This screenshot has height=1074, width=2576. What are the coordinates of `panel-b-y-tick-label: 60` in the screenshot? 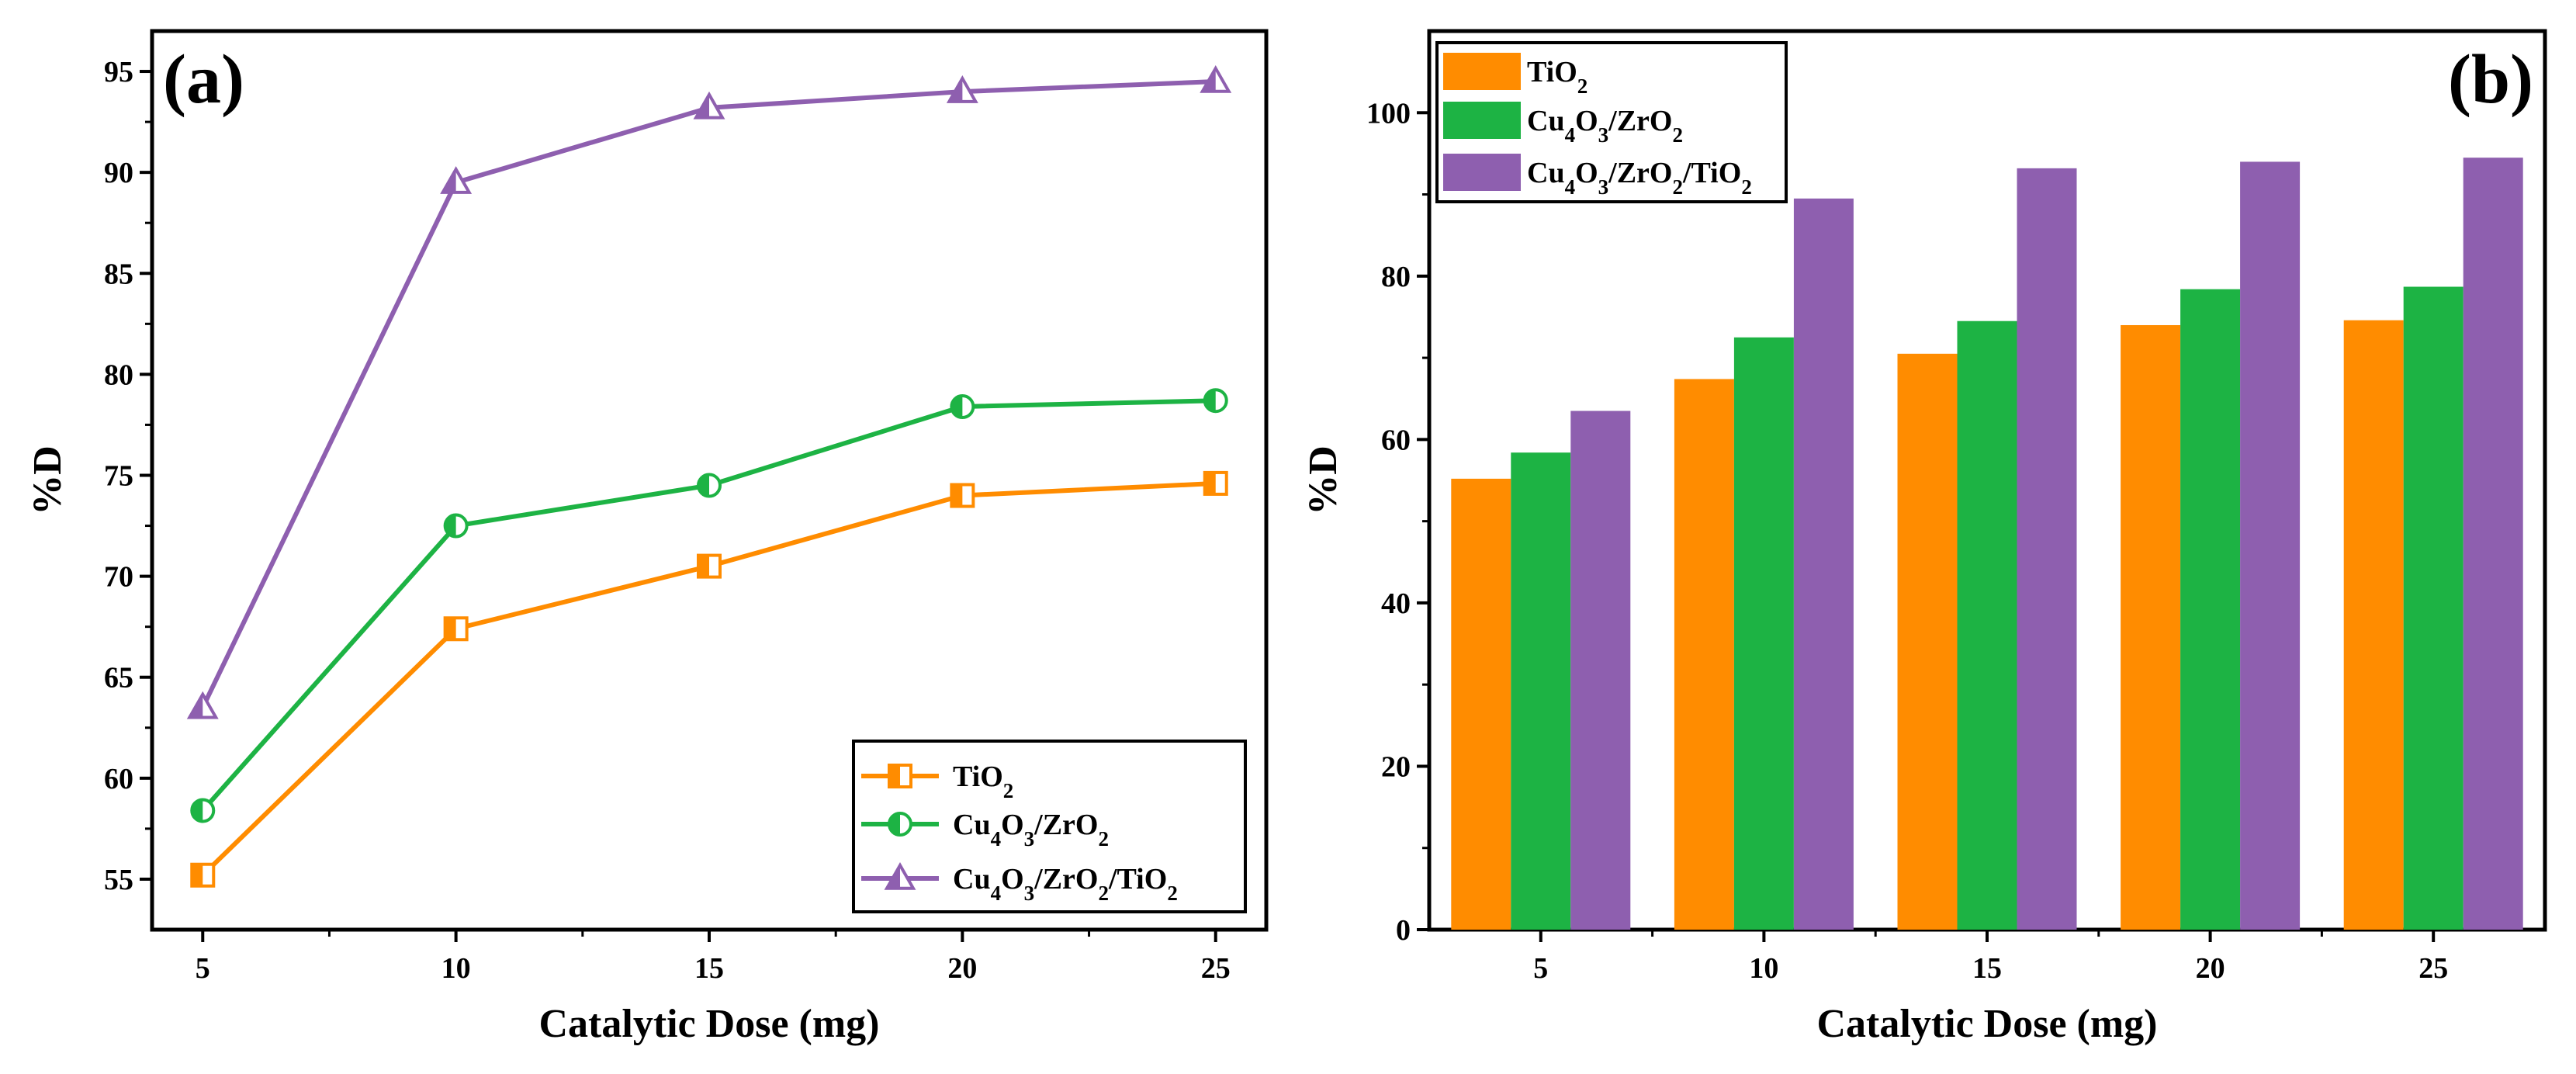 It's located at (1396, 440).